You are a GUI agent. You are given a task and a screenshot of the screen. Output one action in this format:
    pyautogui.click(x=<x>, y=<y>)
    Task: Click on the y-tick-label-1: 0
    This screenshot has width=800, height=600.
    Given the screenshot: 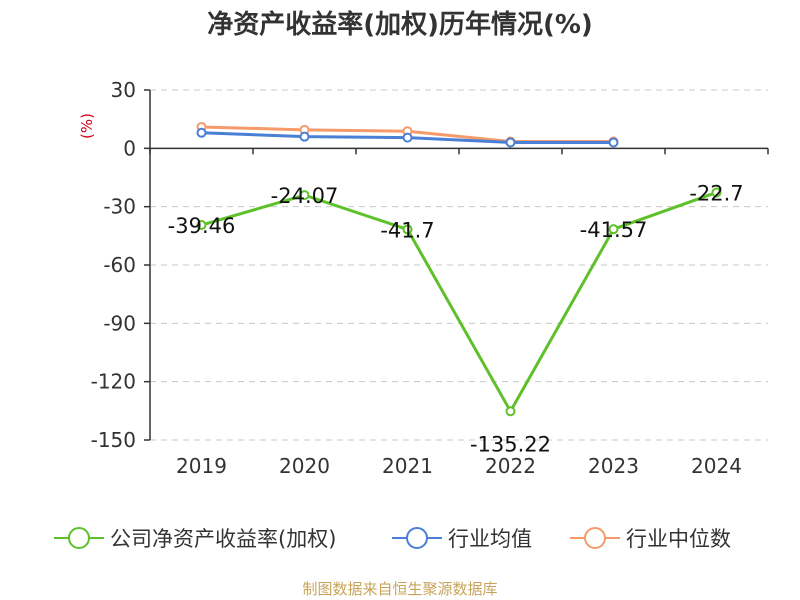 What is the action you would take?
    pyautogui.click(x=129, y=148)
    